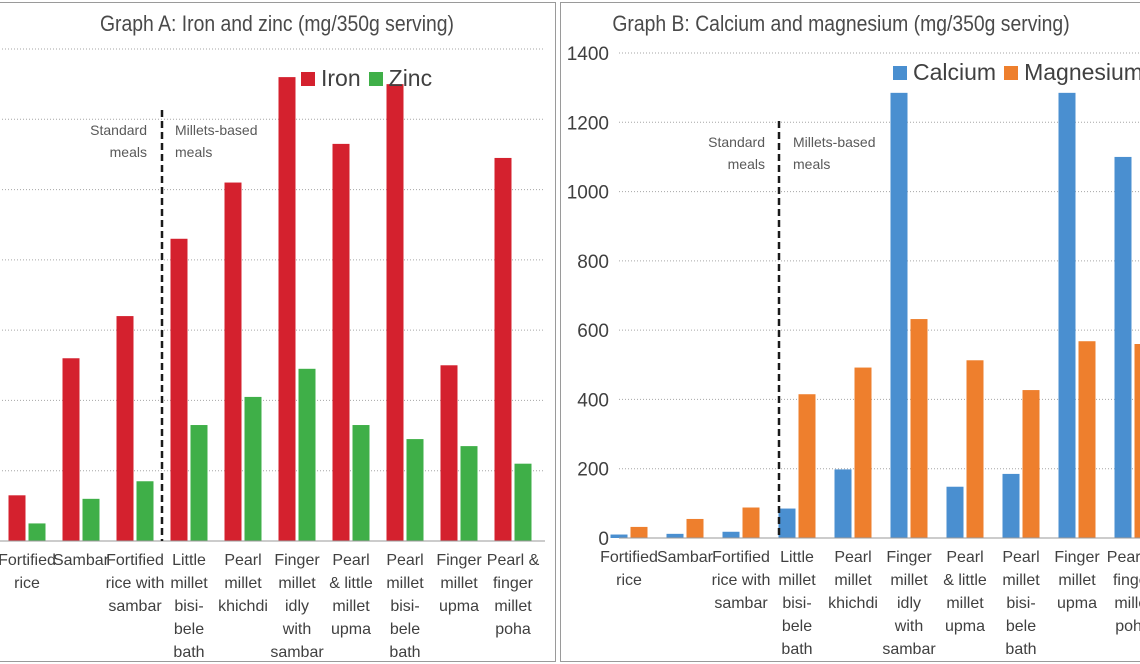  What do you see at coordinates (216, 141) in the screenshot?
I see `graph-a-millets-meals-label: Millets-based meals` at bounding box center [216, 141].